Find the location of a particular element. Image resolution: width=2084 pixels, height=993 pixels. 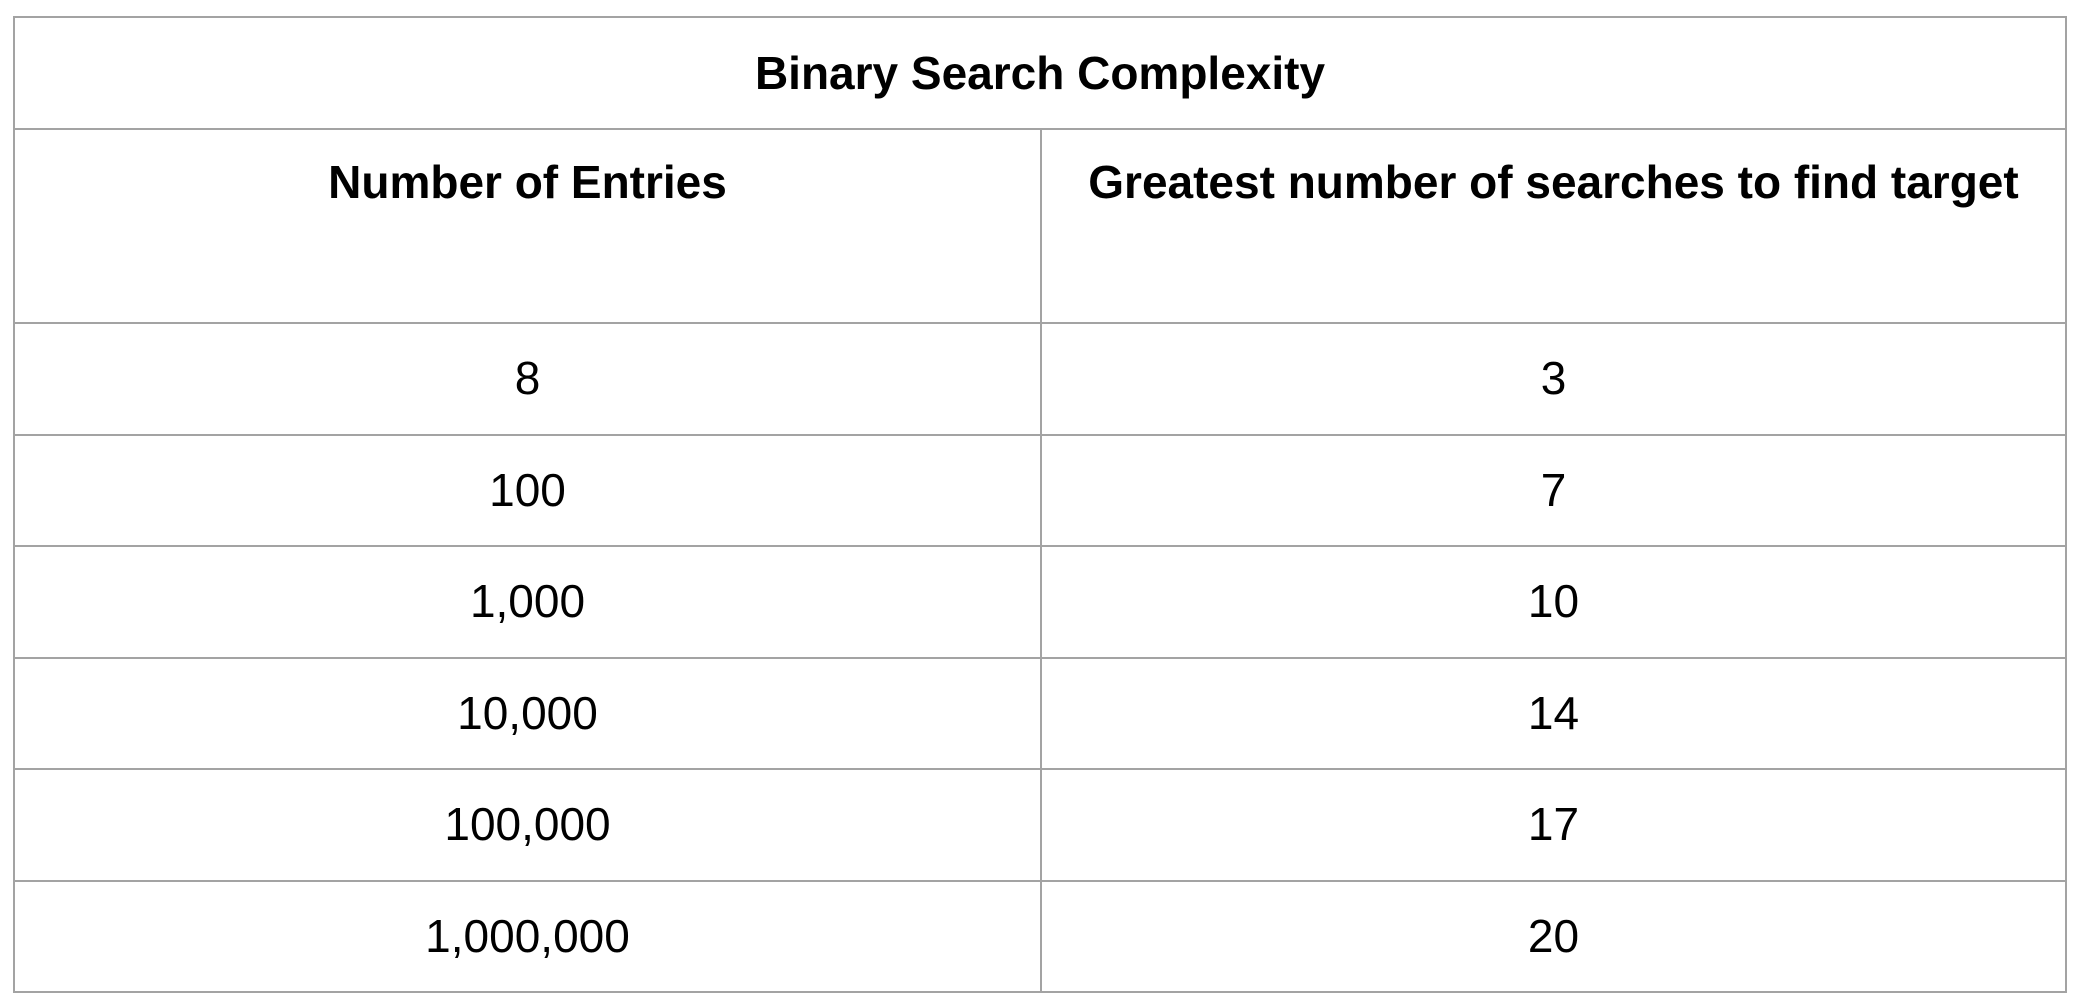

table-row: 8 3 is located at coordinates (1040, 379).